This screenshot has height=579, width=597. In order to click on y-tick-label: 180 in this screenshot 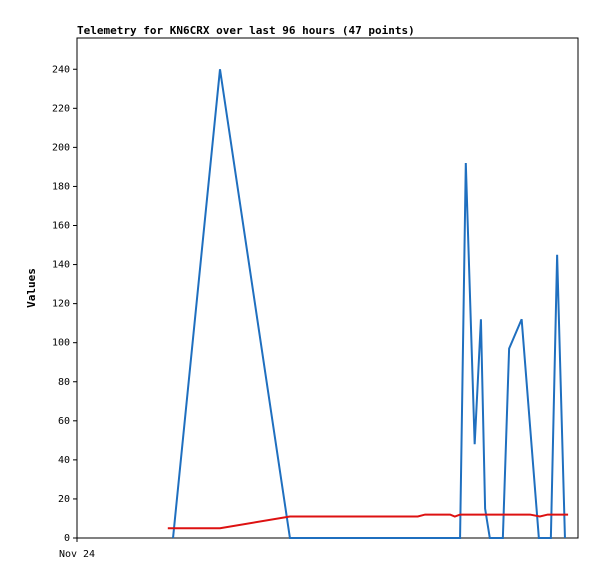, I will do `click(61, 186)`.